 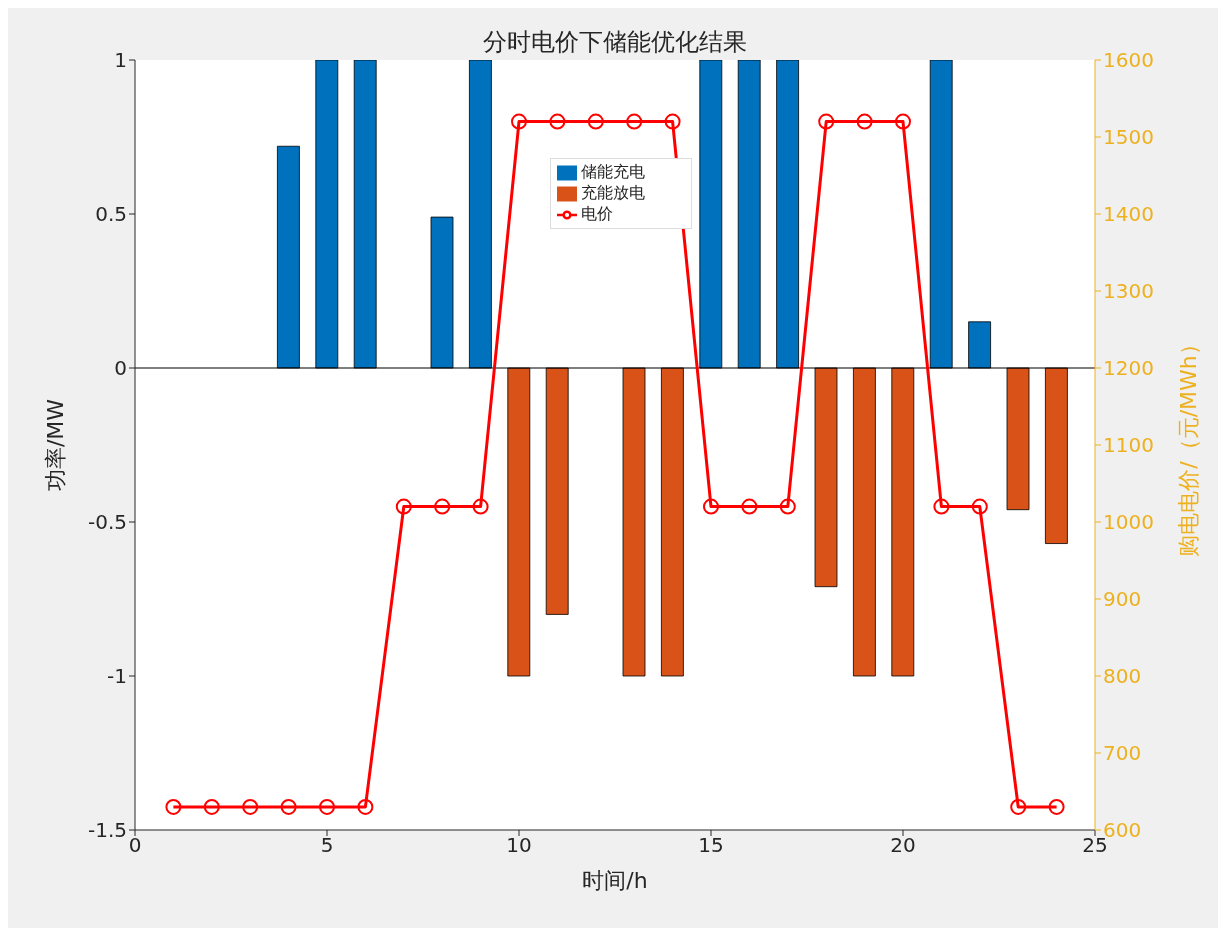 What do you see at coordinates (1128, 445) in the screenshot?
I see `y2-tick-label: 1100` at bounding box center [1128, 445].